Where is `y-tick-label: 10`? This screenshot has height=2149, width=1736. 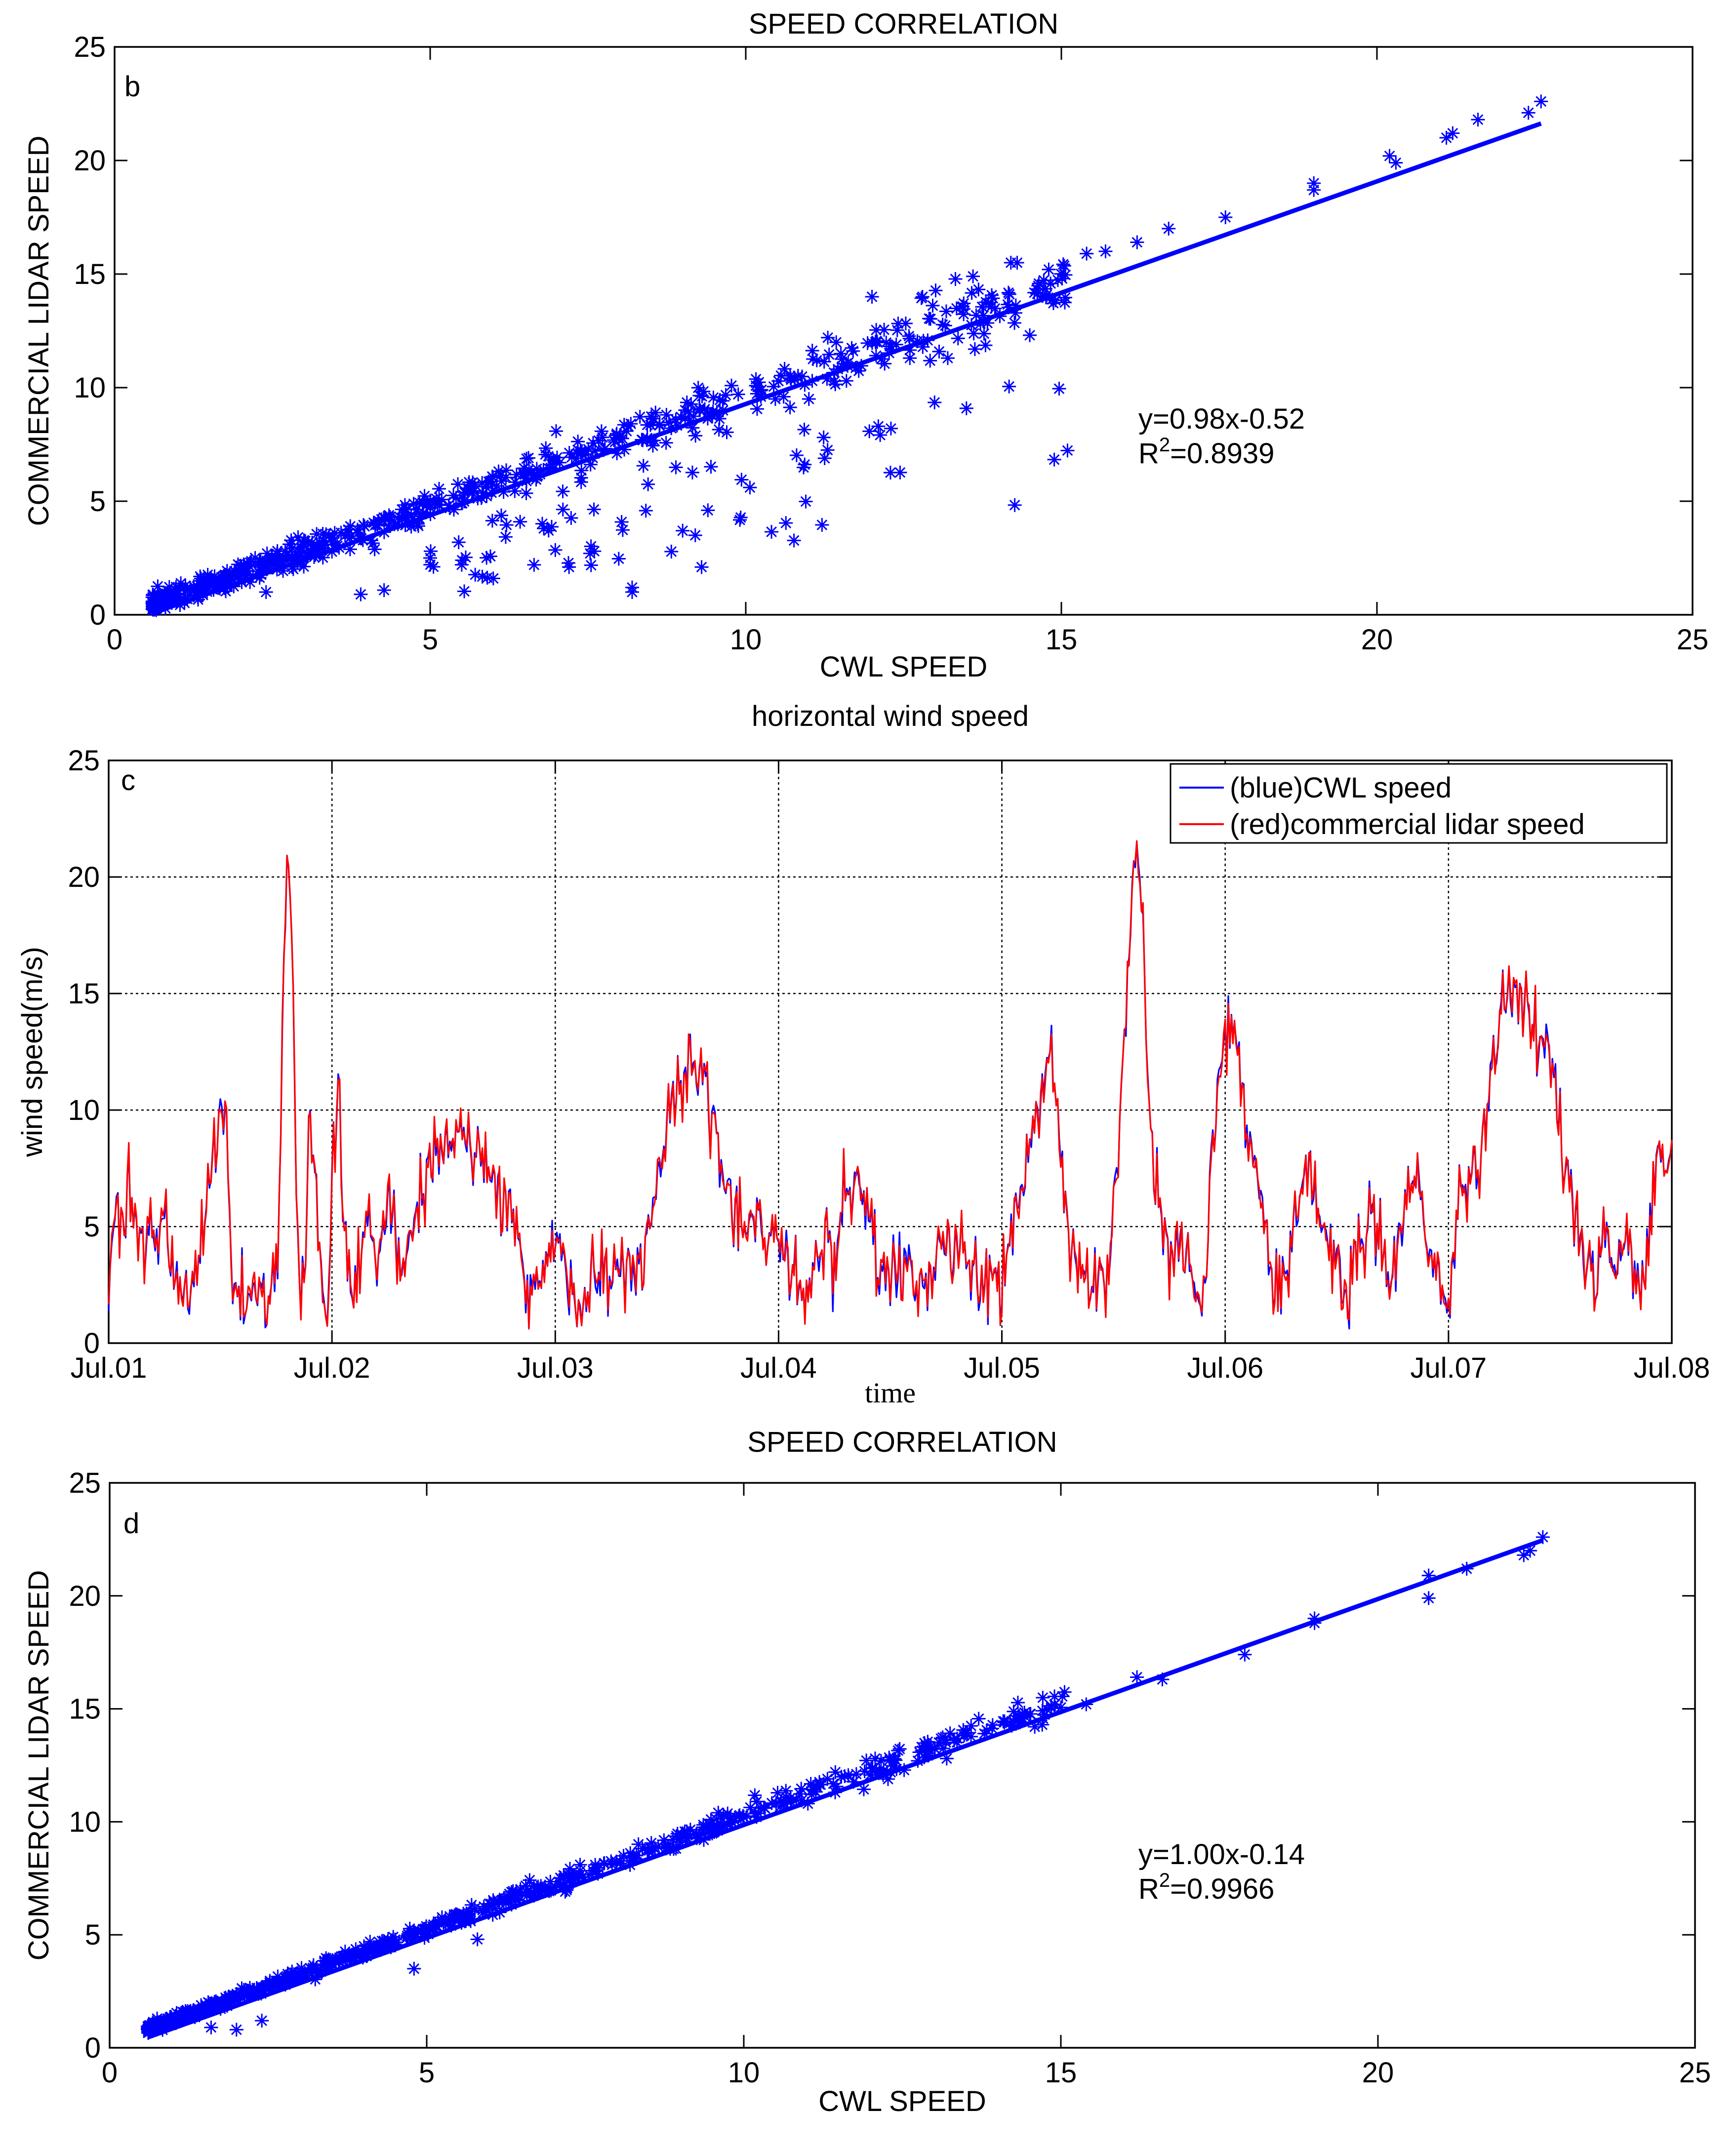 y-tick-label: 10 is located at coordinates (90, 388).